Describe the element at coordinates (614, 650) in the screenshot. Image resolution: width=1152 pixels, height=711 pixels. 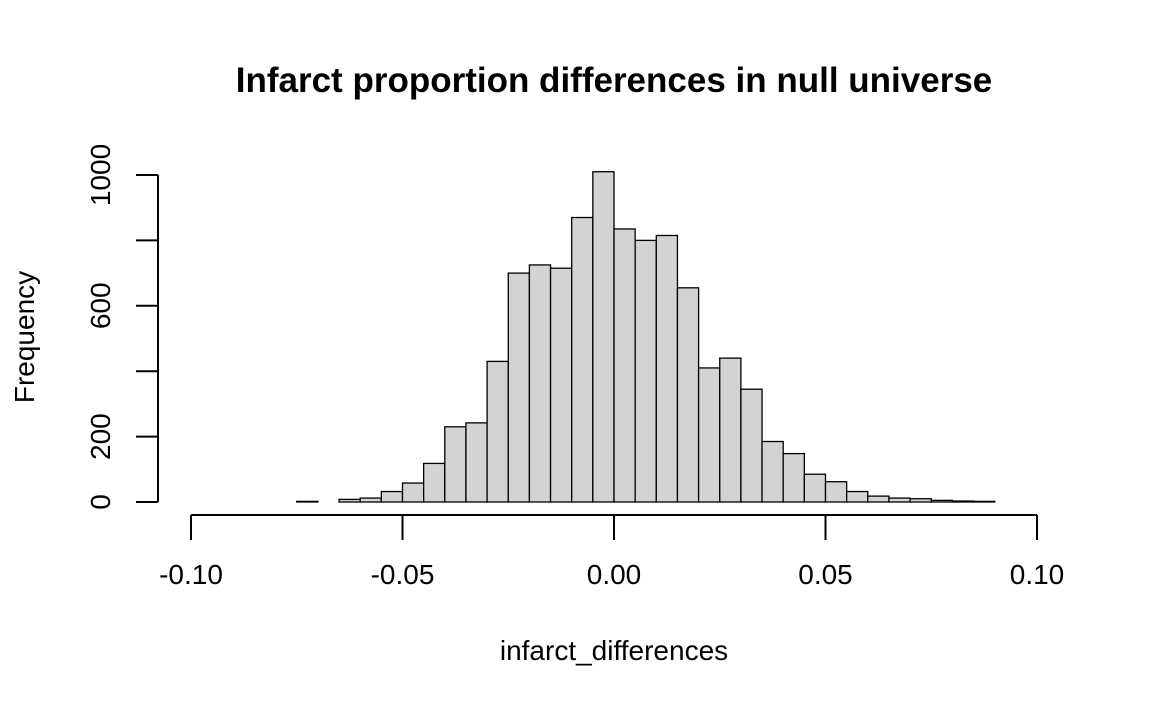
I see `x-axis-label: infarct_differences` at that location.